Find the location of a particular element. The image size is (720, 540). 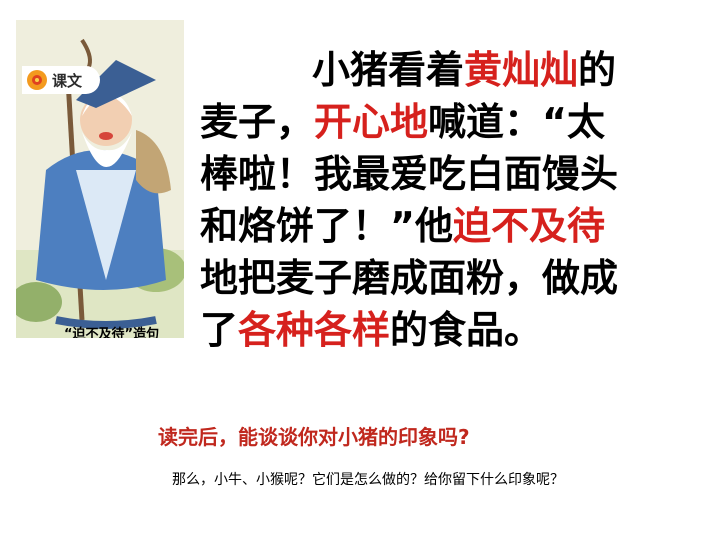

highlighted-phrase: 各种各样 is located at coordinates (314, 330).